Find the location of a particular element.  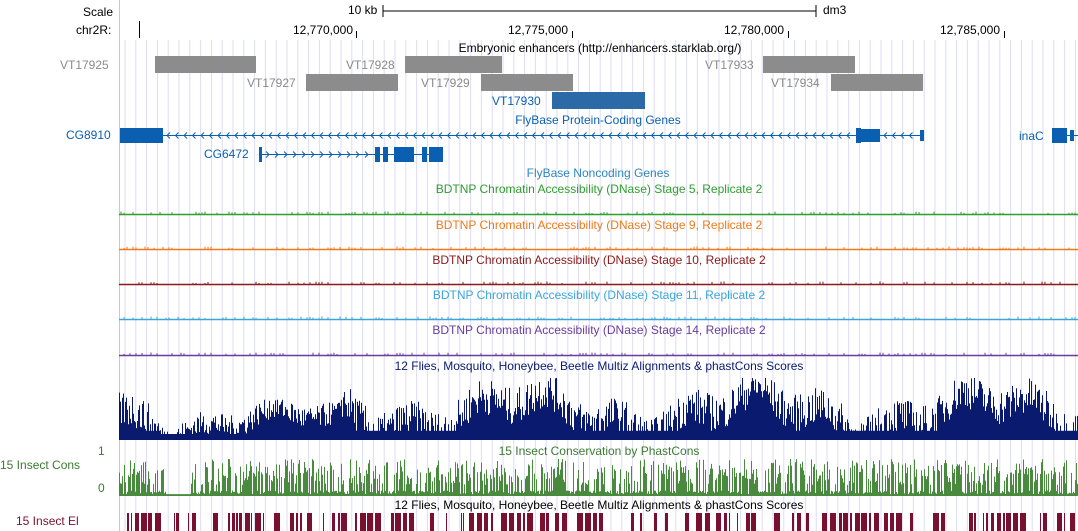

gene-label: inaC is located at coordinates (1031, 136).